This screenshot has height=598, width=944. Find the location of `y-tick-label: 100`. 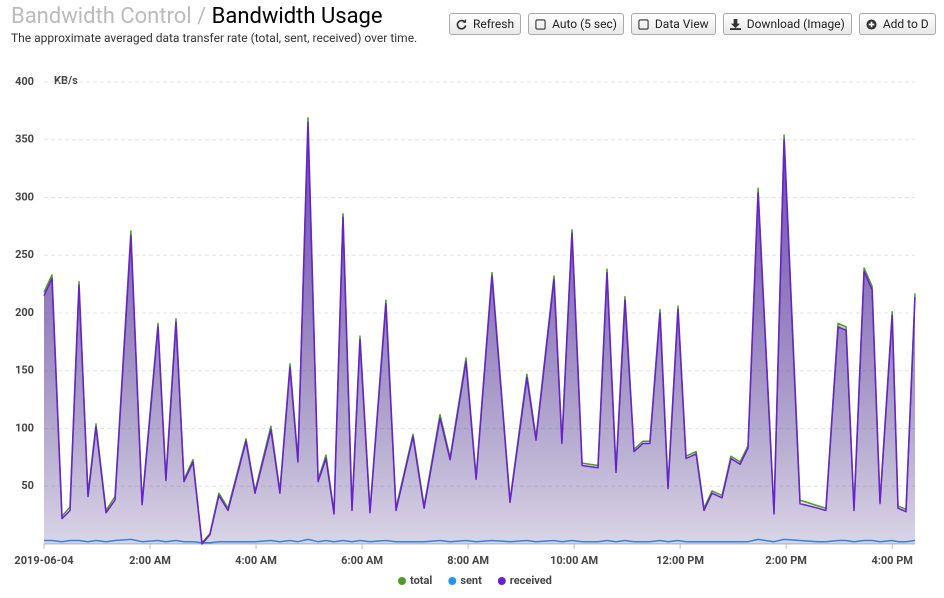

y-tick-label: 100 is located at coordinates (24, 427).